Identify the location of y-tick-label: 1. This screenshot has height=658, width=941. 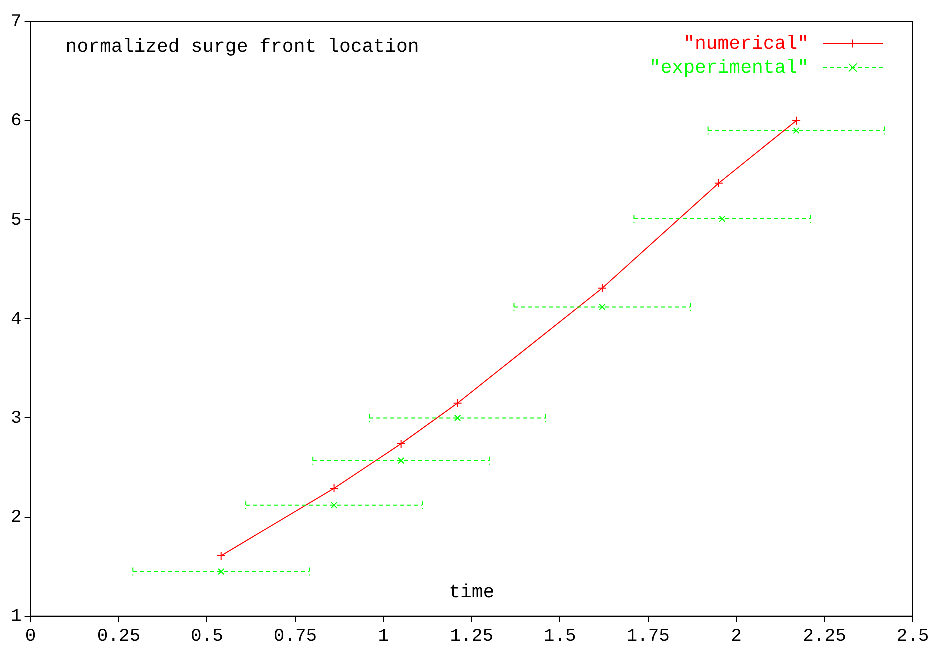
(16, 617).